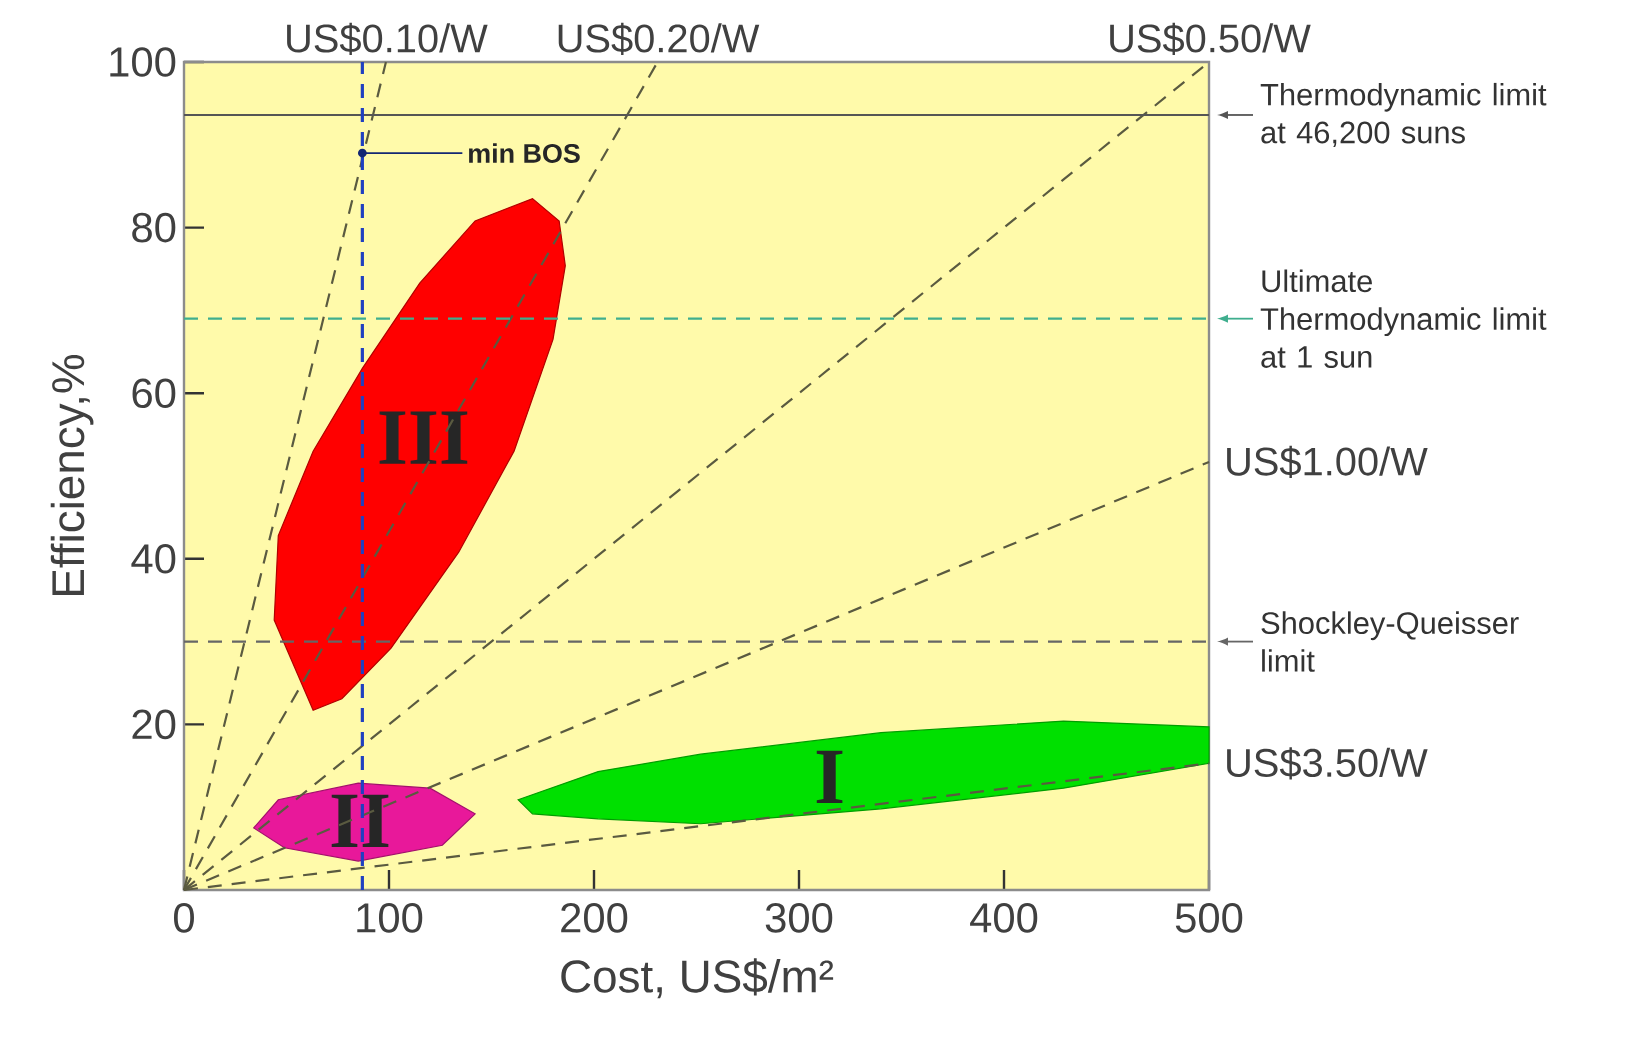  What do you see at coordinates (1390, 641) in the screenshot?
I see `ref-line-label: Shockley-Queisser limit` at bounding box center [1390, 641].